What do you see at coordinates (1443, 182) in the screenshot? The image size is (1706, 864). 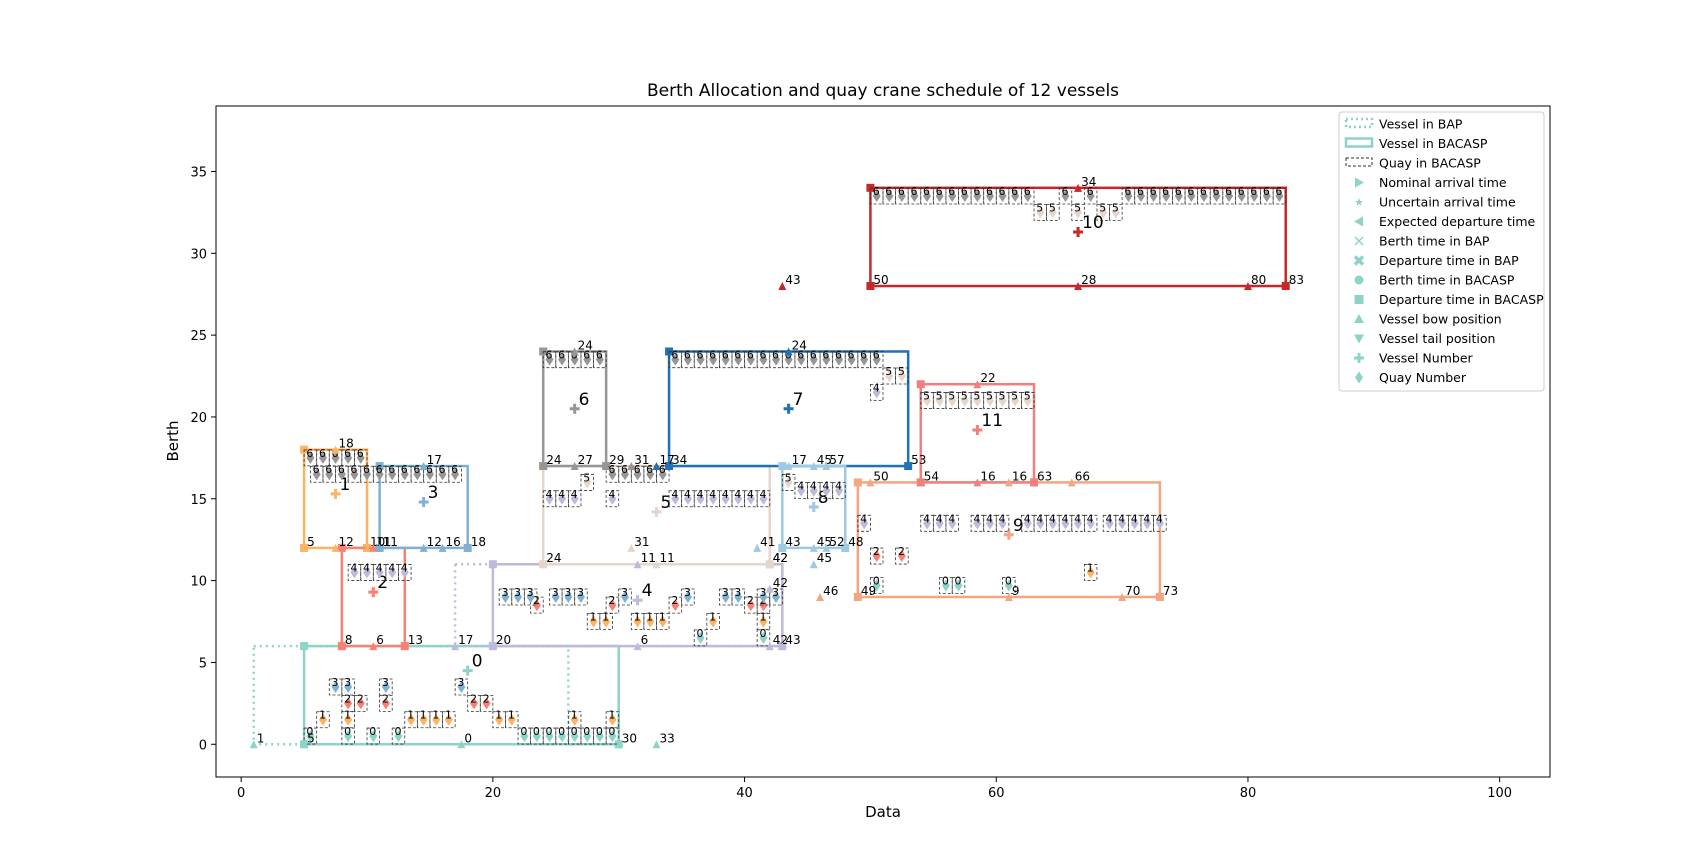 I see `legend-label: Nominal arrival time` at bounding box center [1443, 182].